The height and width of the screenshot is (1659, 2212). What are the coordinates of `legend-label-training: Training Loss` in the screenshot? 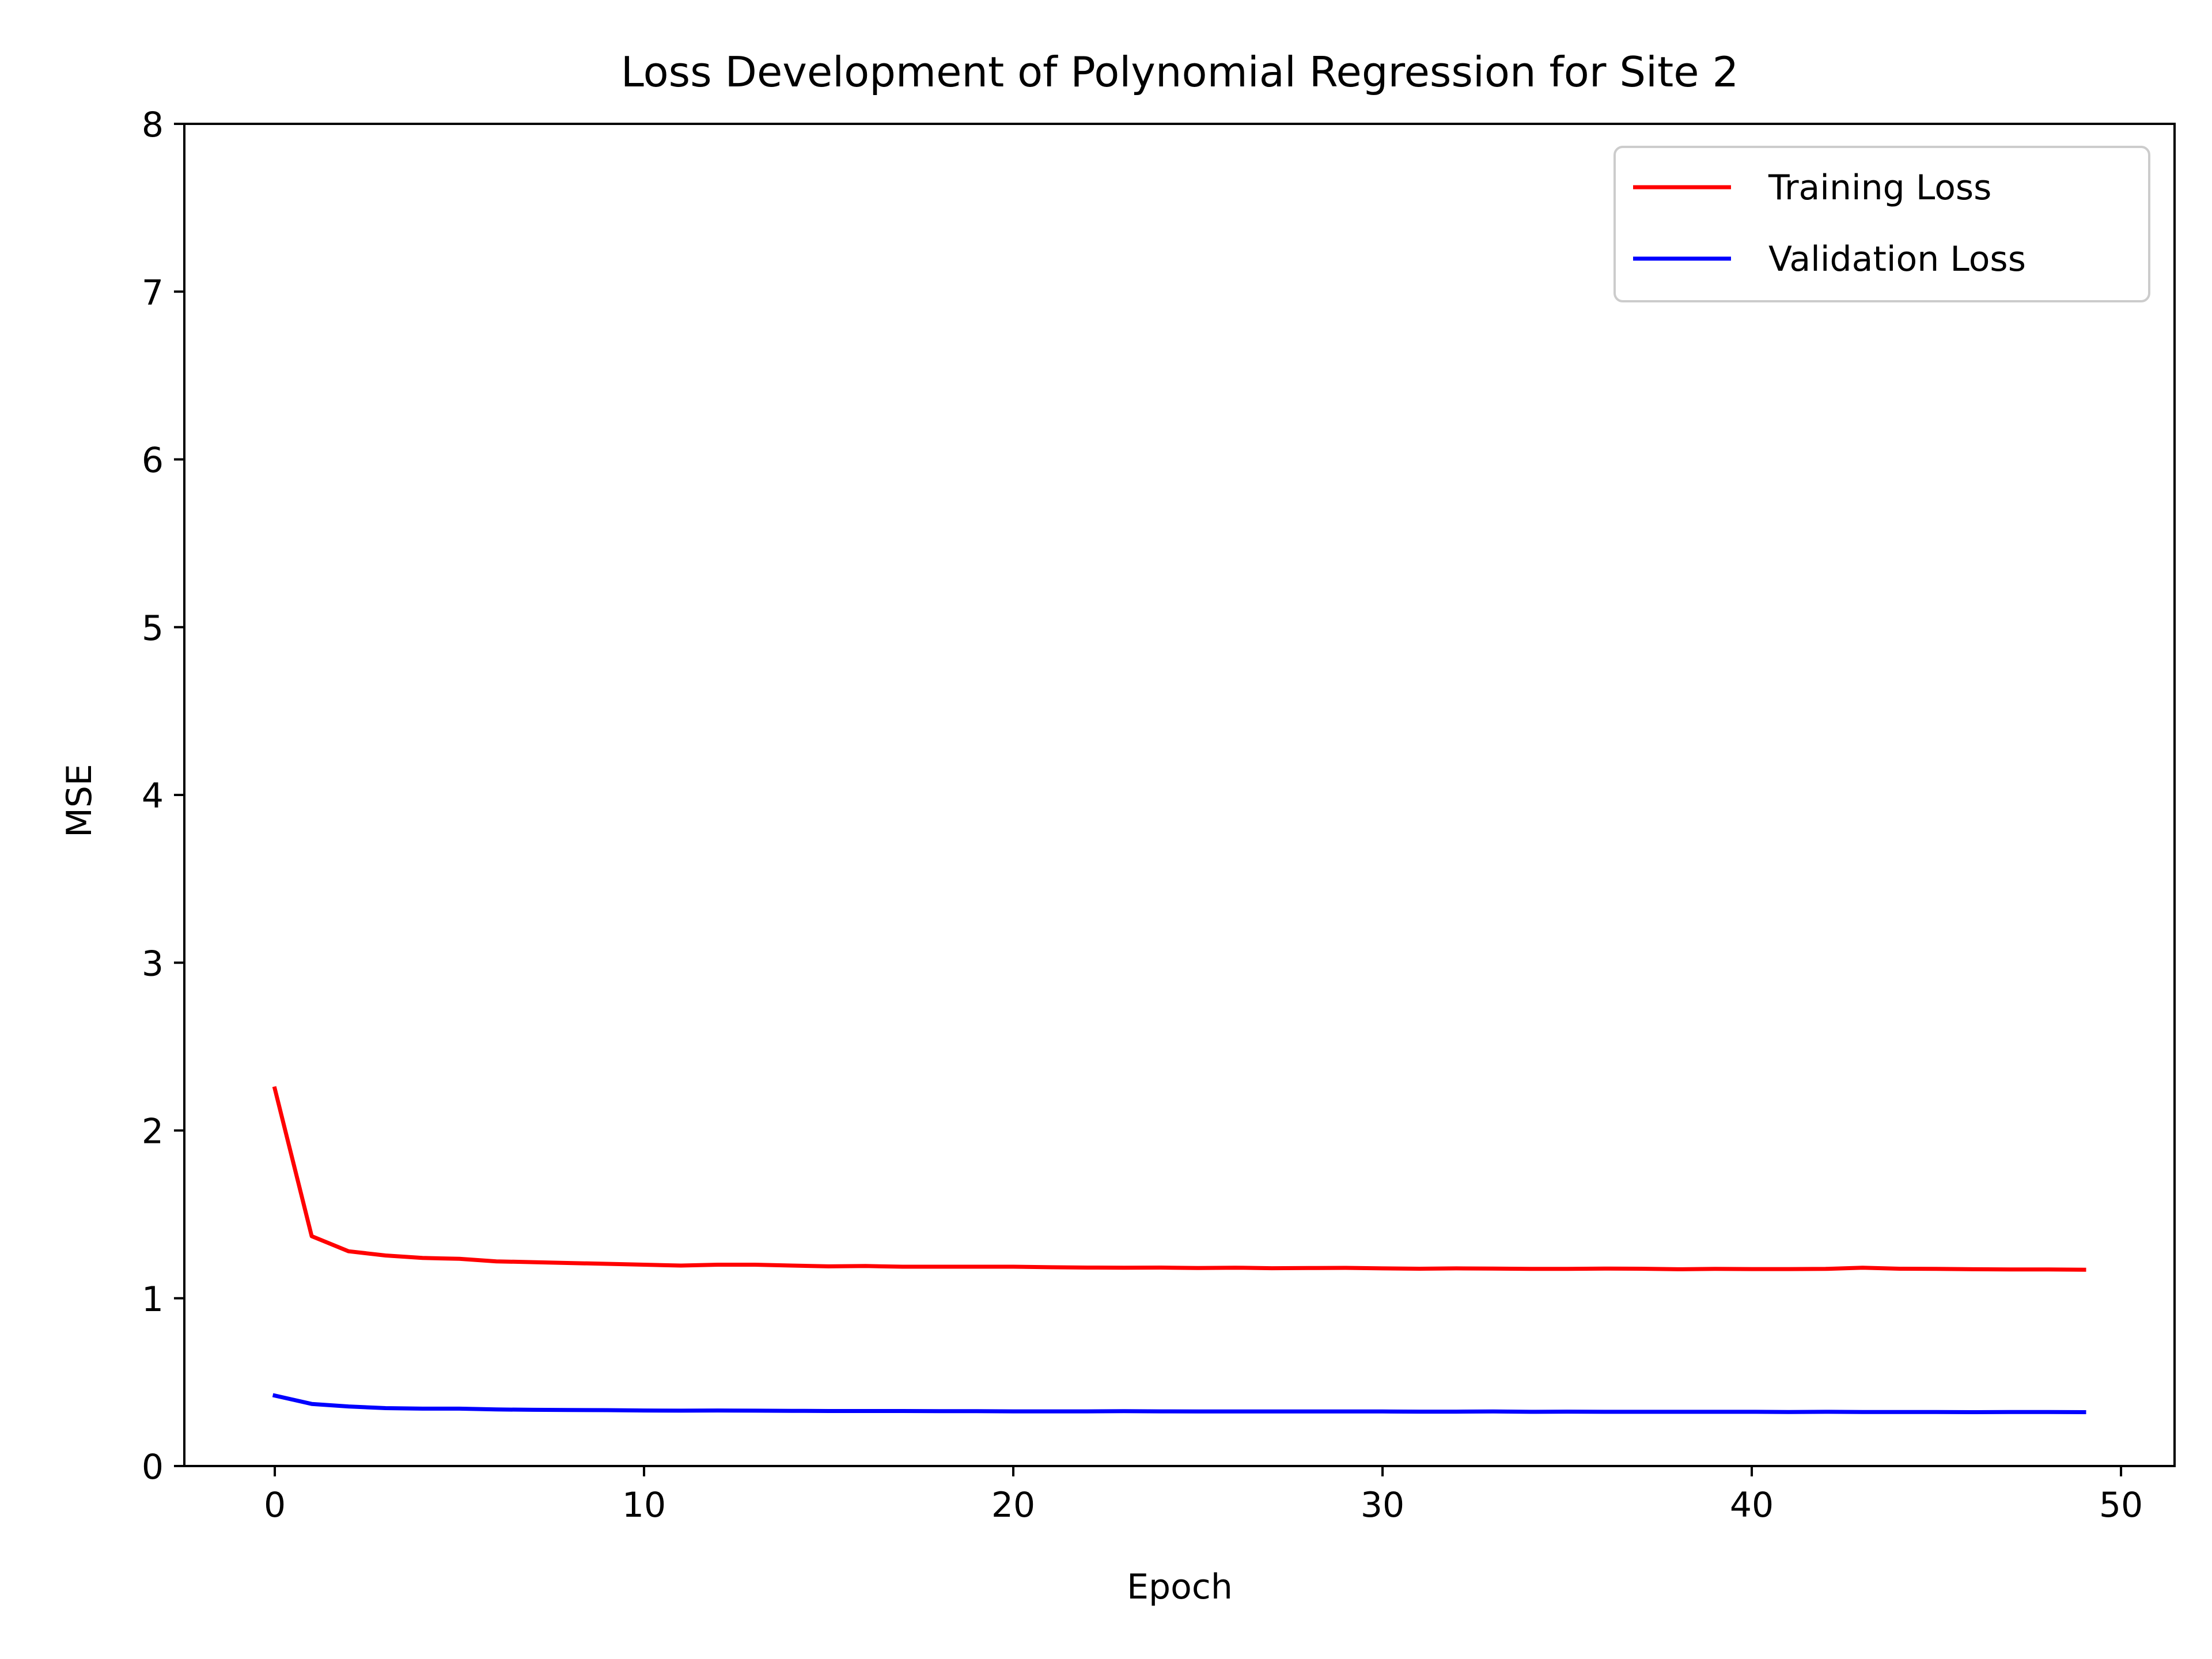 It's located at (1879, 188).